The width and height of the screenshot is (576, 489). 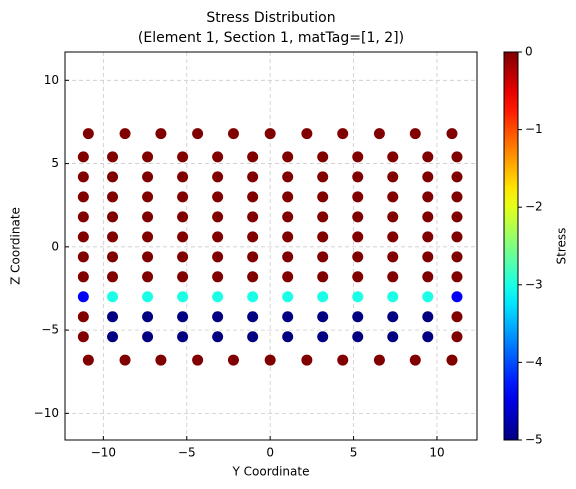 What do you see at coordinates (55, 246) in the screenshot?
I see `y-tick-label: 0` at bounding box center [55, 246].